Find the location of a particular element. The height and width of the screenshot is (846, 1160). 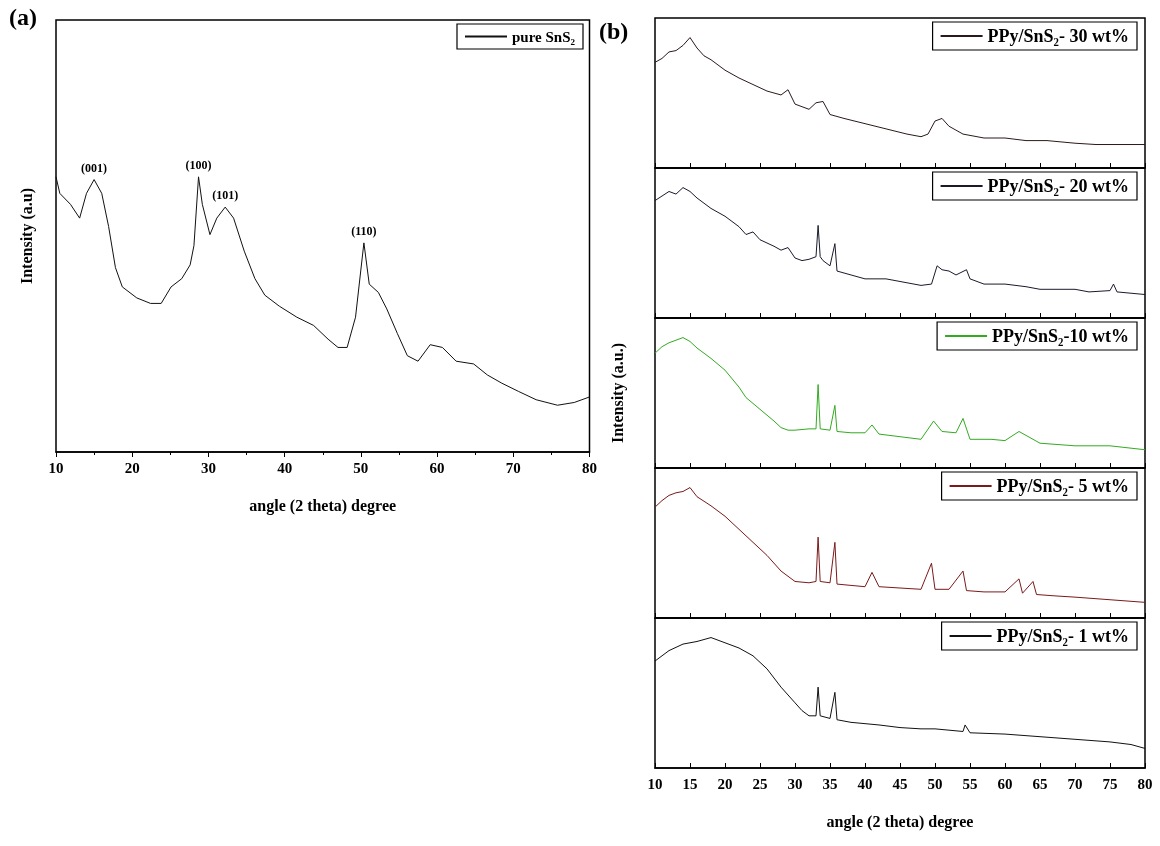

x-tick-label: 25 is located at coordinates (760, 783).